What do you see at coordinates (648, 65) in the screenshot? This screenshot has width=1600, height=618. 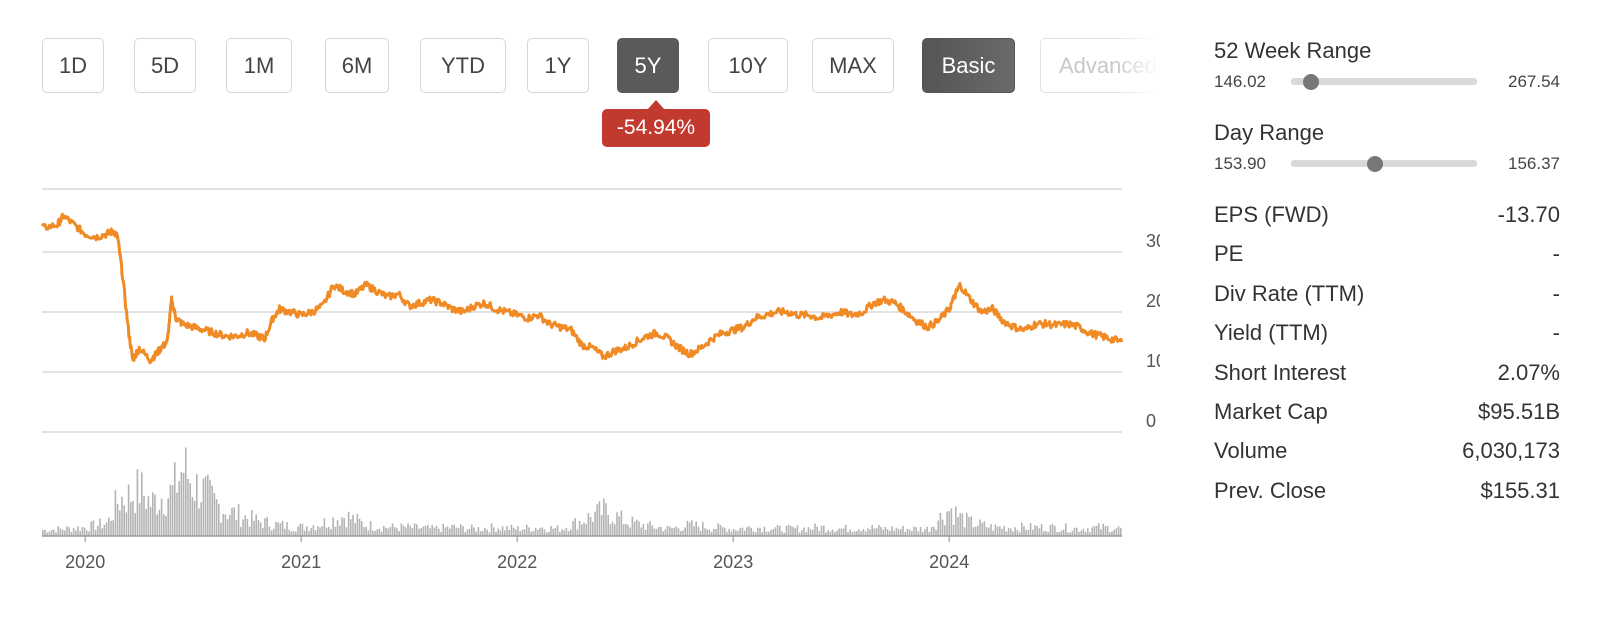 I see `range-button-5y: 5Y` at bounding box center [648, 65].